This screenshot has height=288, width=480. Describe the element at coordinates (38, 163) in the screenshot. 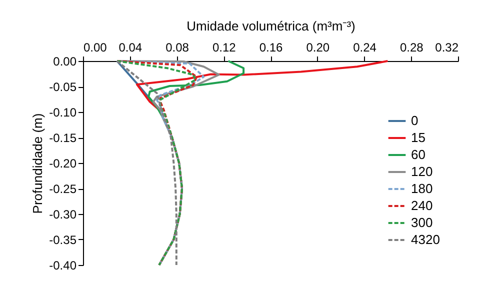

I see `y-axis-title: Profundidade (m)` at that location.